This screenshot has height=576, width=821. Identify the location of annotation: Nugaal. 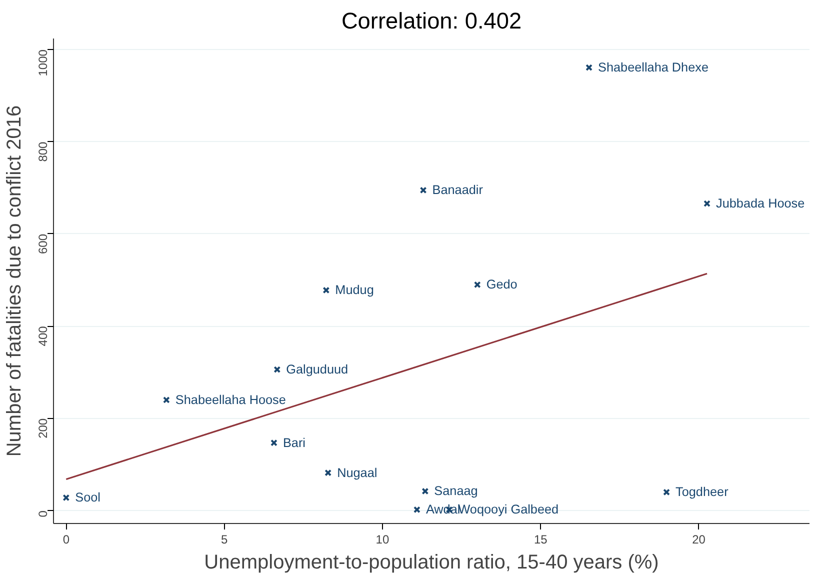
(357, 473).